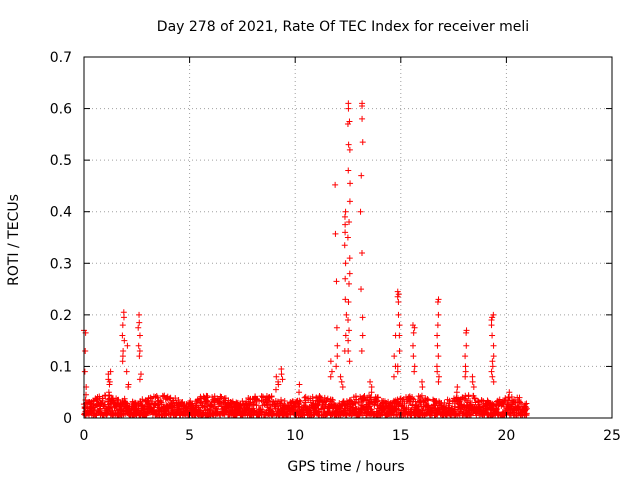 The height and width of the screenshot is (480, 640). Describe the element at coordinates (61, 316) in the screenshot. I see `y-tick-label: 0.2` at that location.